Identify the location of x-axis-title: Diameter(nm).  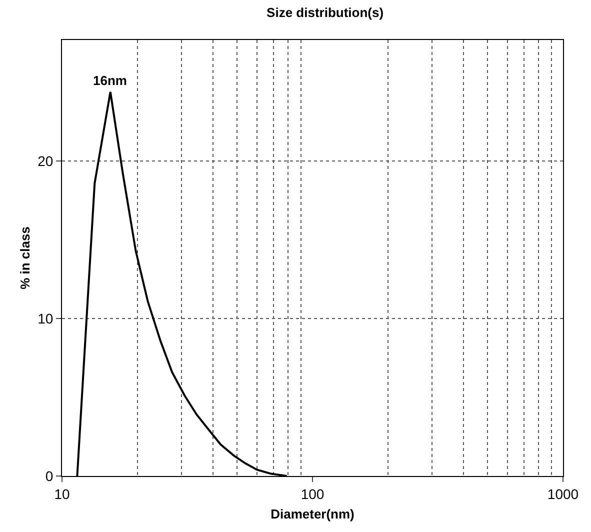
(312, 514).